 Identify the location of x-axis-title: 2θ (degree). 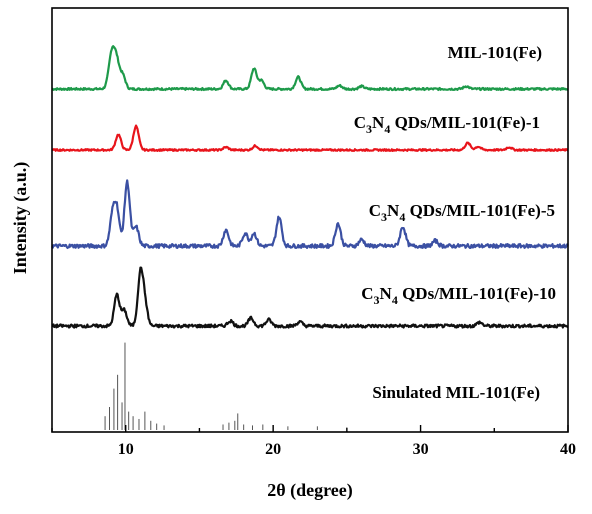
(310, 490).